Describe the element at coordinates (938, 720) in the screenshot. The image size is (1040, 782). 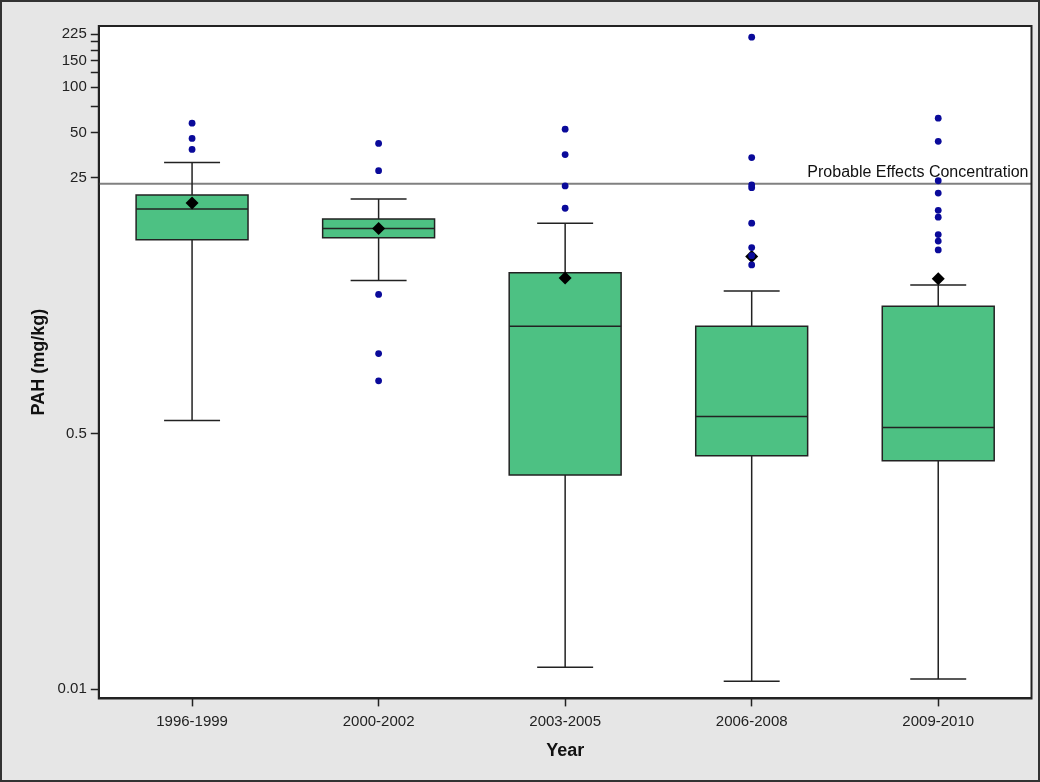
I see `x-tick-label: 2009-2010` at that location.